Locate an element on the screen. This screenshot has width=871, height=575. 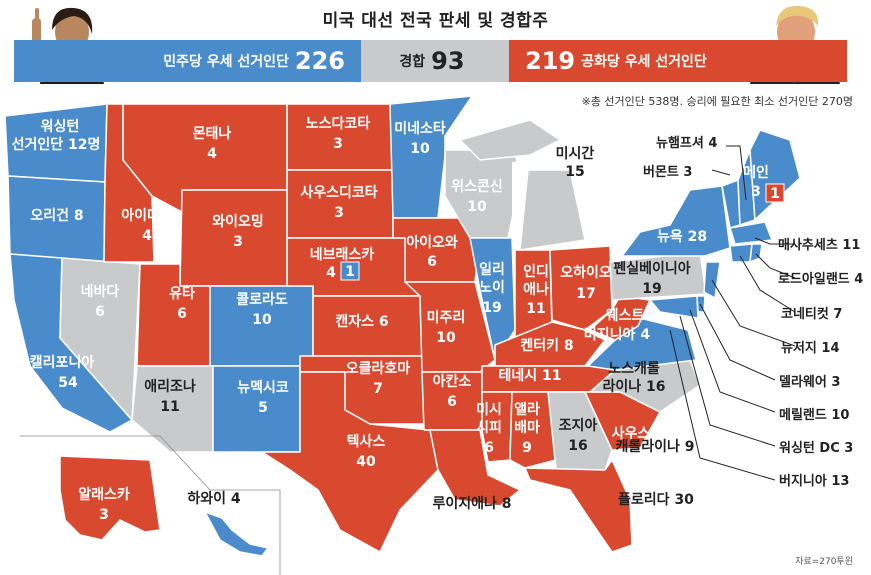
maine-split: 1 is located at coordinates (775, 194).